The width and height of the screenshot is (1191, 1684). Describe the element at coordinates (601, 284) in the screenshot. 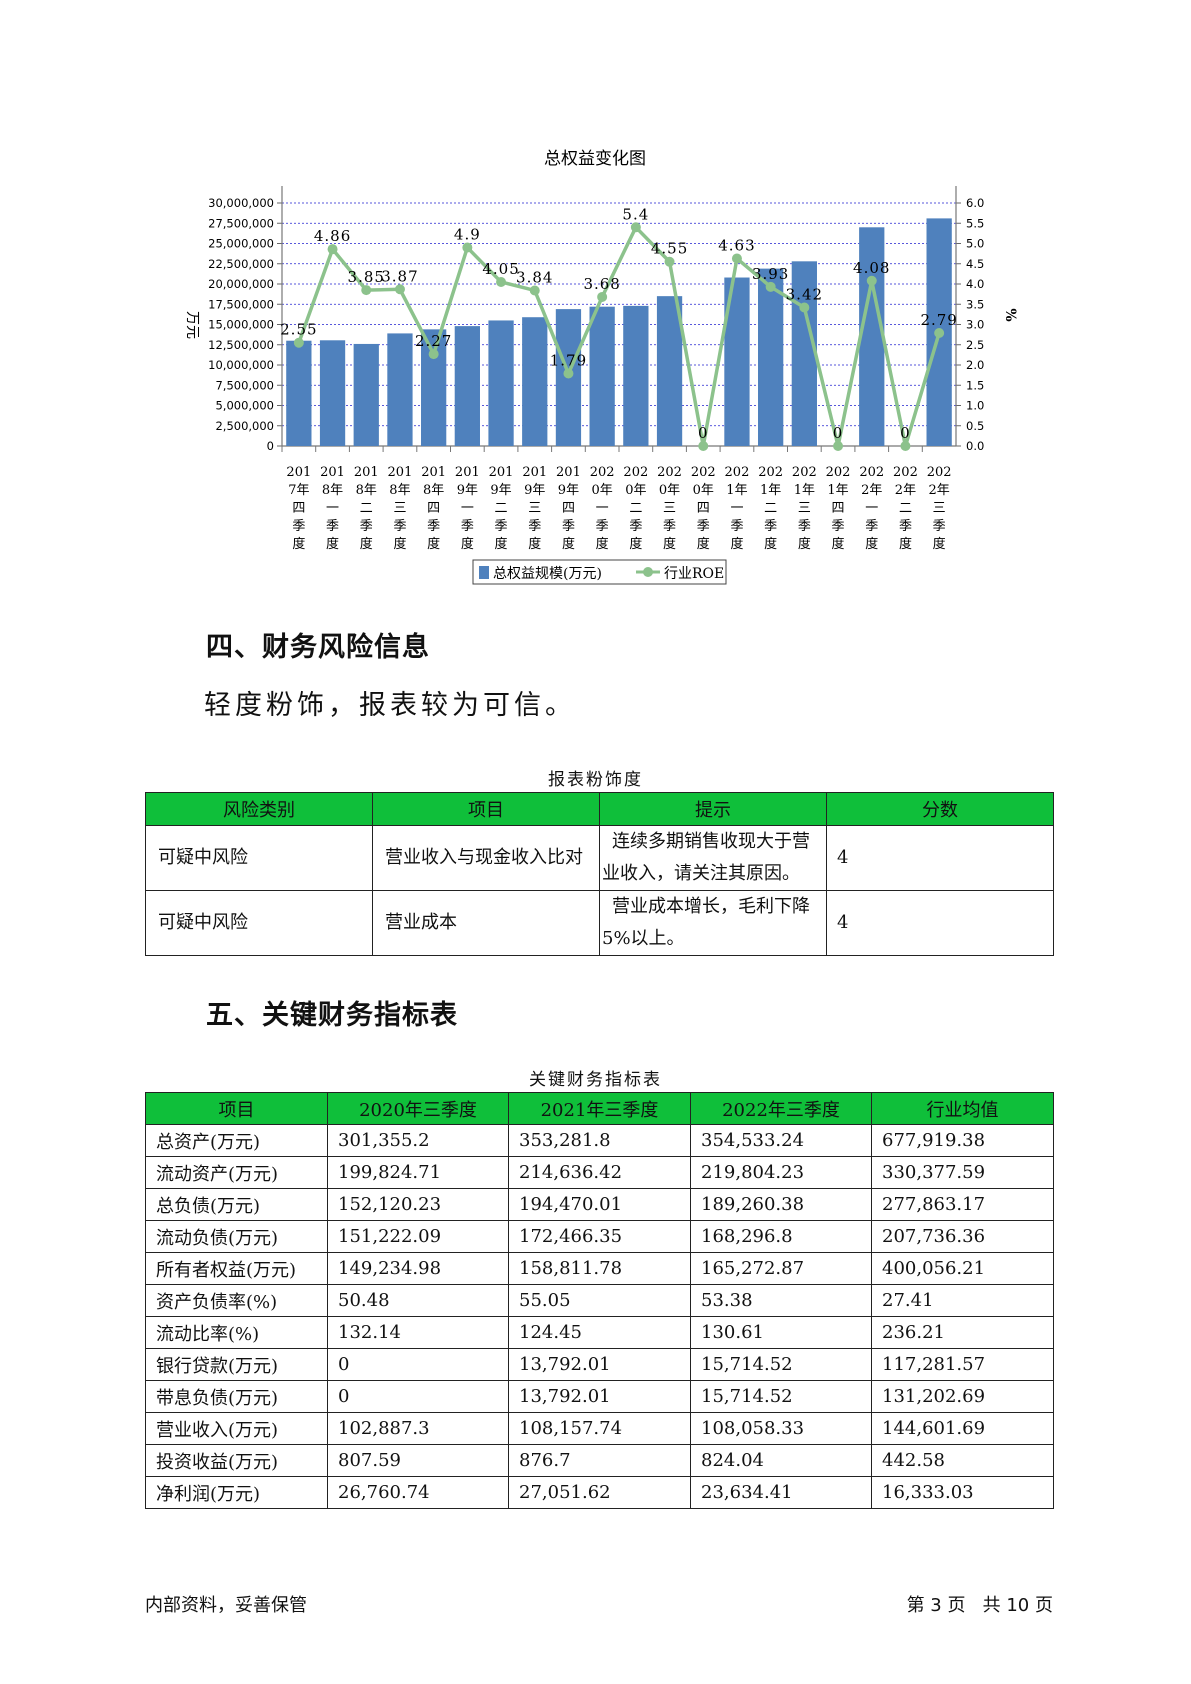

I see `roe-data-label: 3.68` at that location.